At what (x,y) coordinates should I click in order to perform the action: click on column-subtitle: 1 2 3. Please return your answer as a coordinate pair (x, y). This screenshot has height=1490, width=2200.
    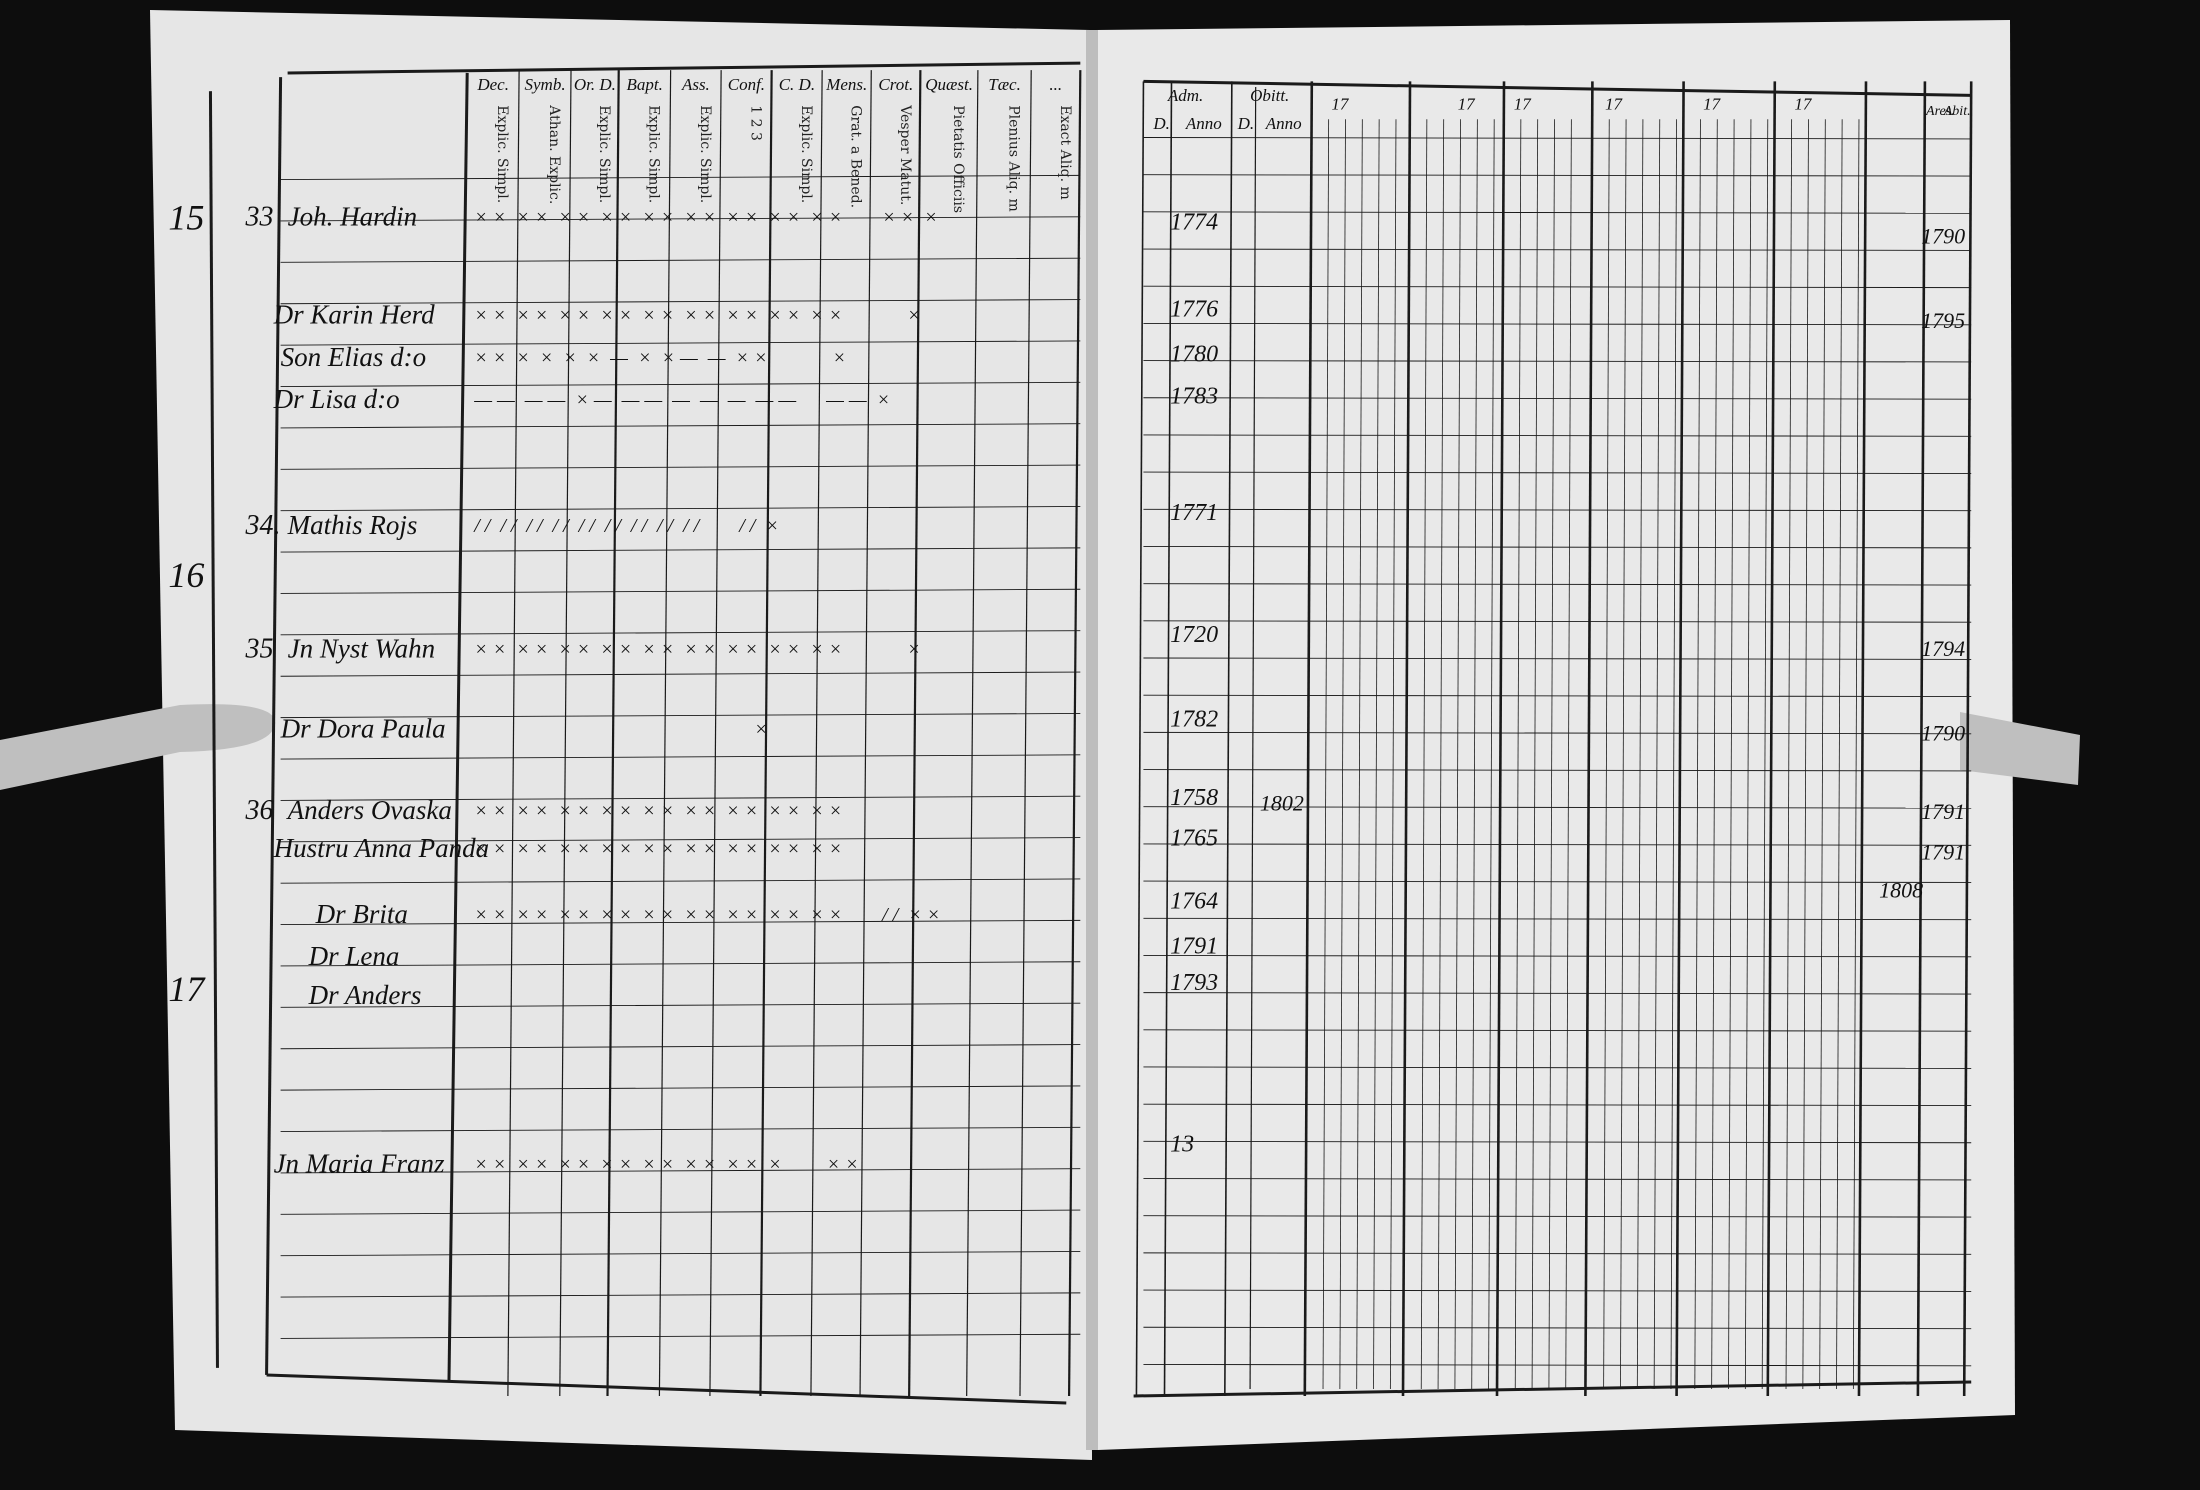
    Looking at the image, I should click on (755, 123).